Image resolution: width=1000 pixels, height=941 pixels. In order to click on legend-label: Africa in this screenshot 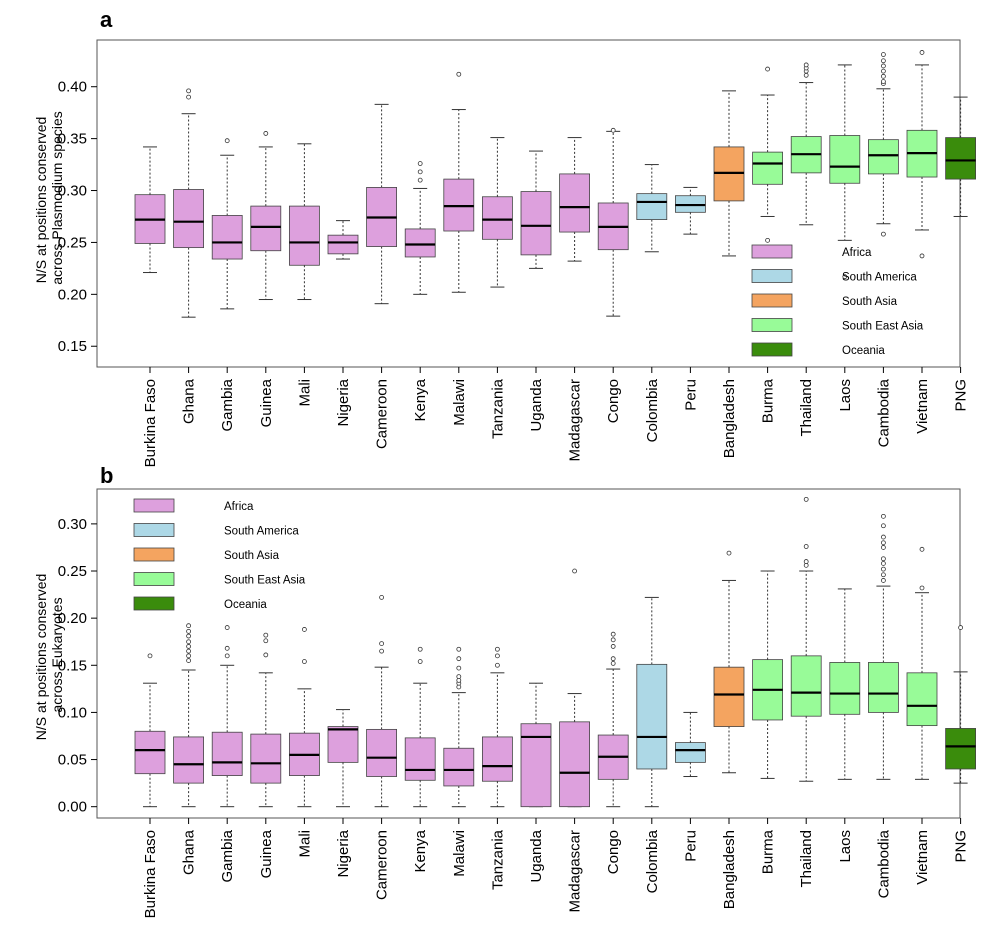, I will do `click(239, 507)`.